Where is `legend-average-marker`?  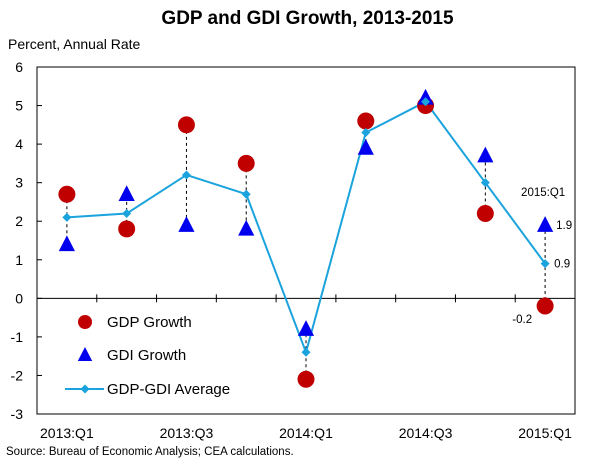 legend-average-marker is located at coordinates (85, 389).